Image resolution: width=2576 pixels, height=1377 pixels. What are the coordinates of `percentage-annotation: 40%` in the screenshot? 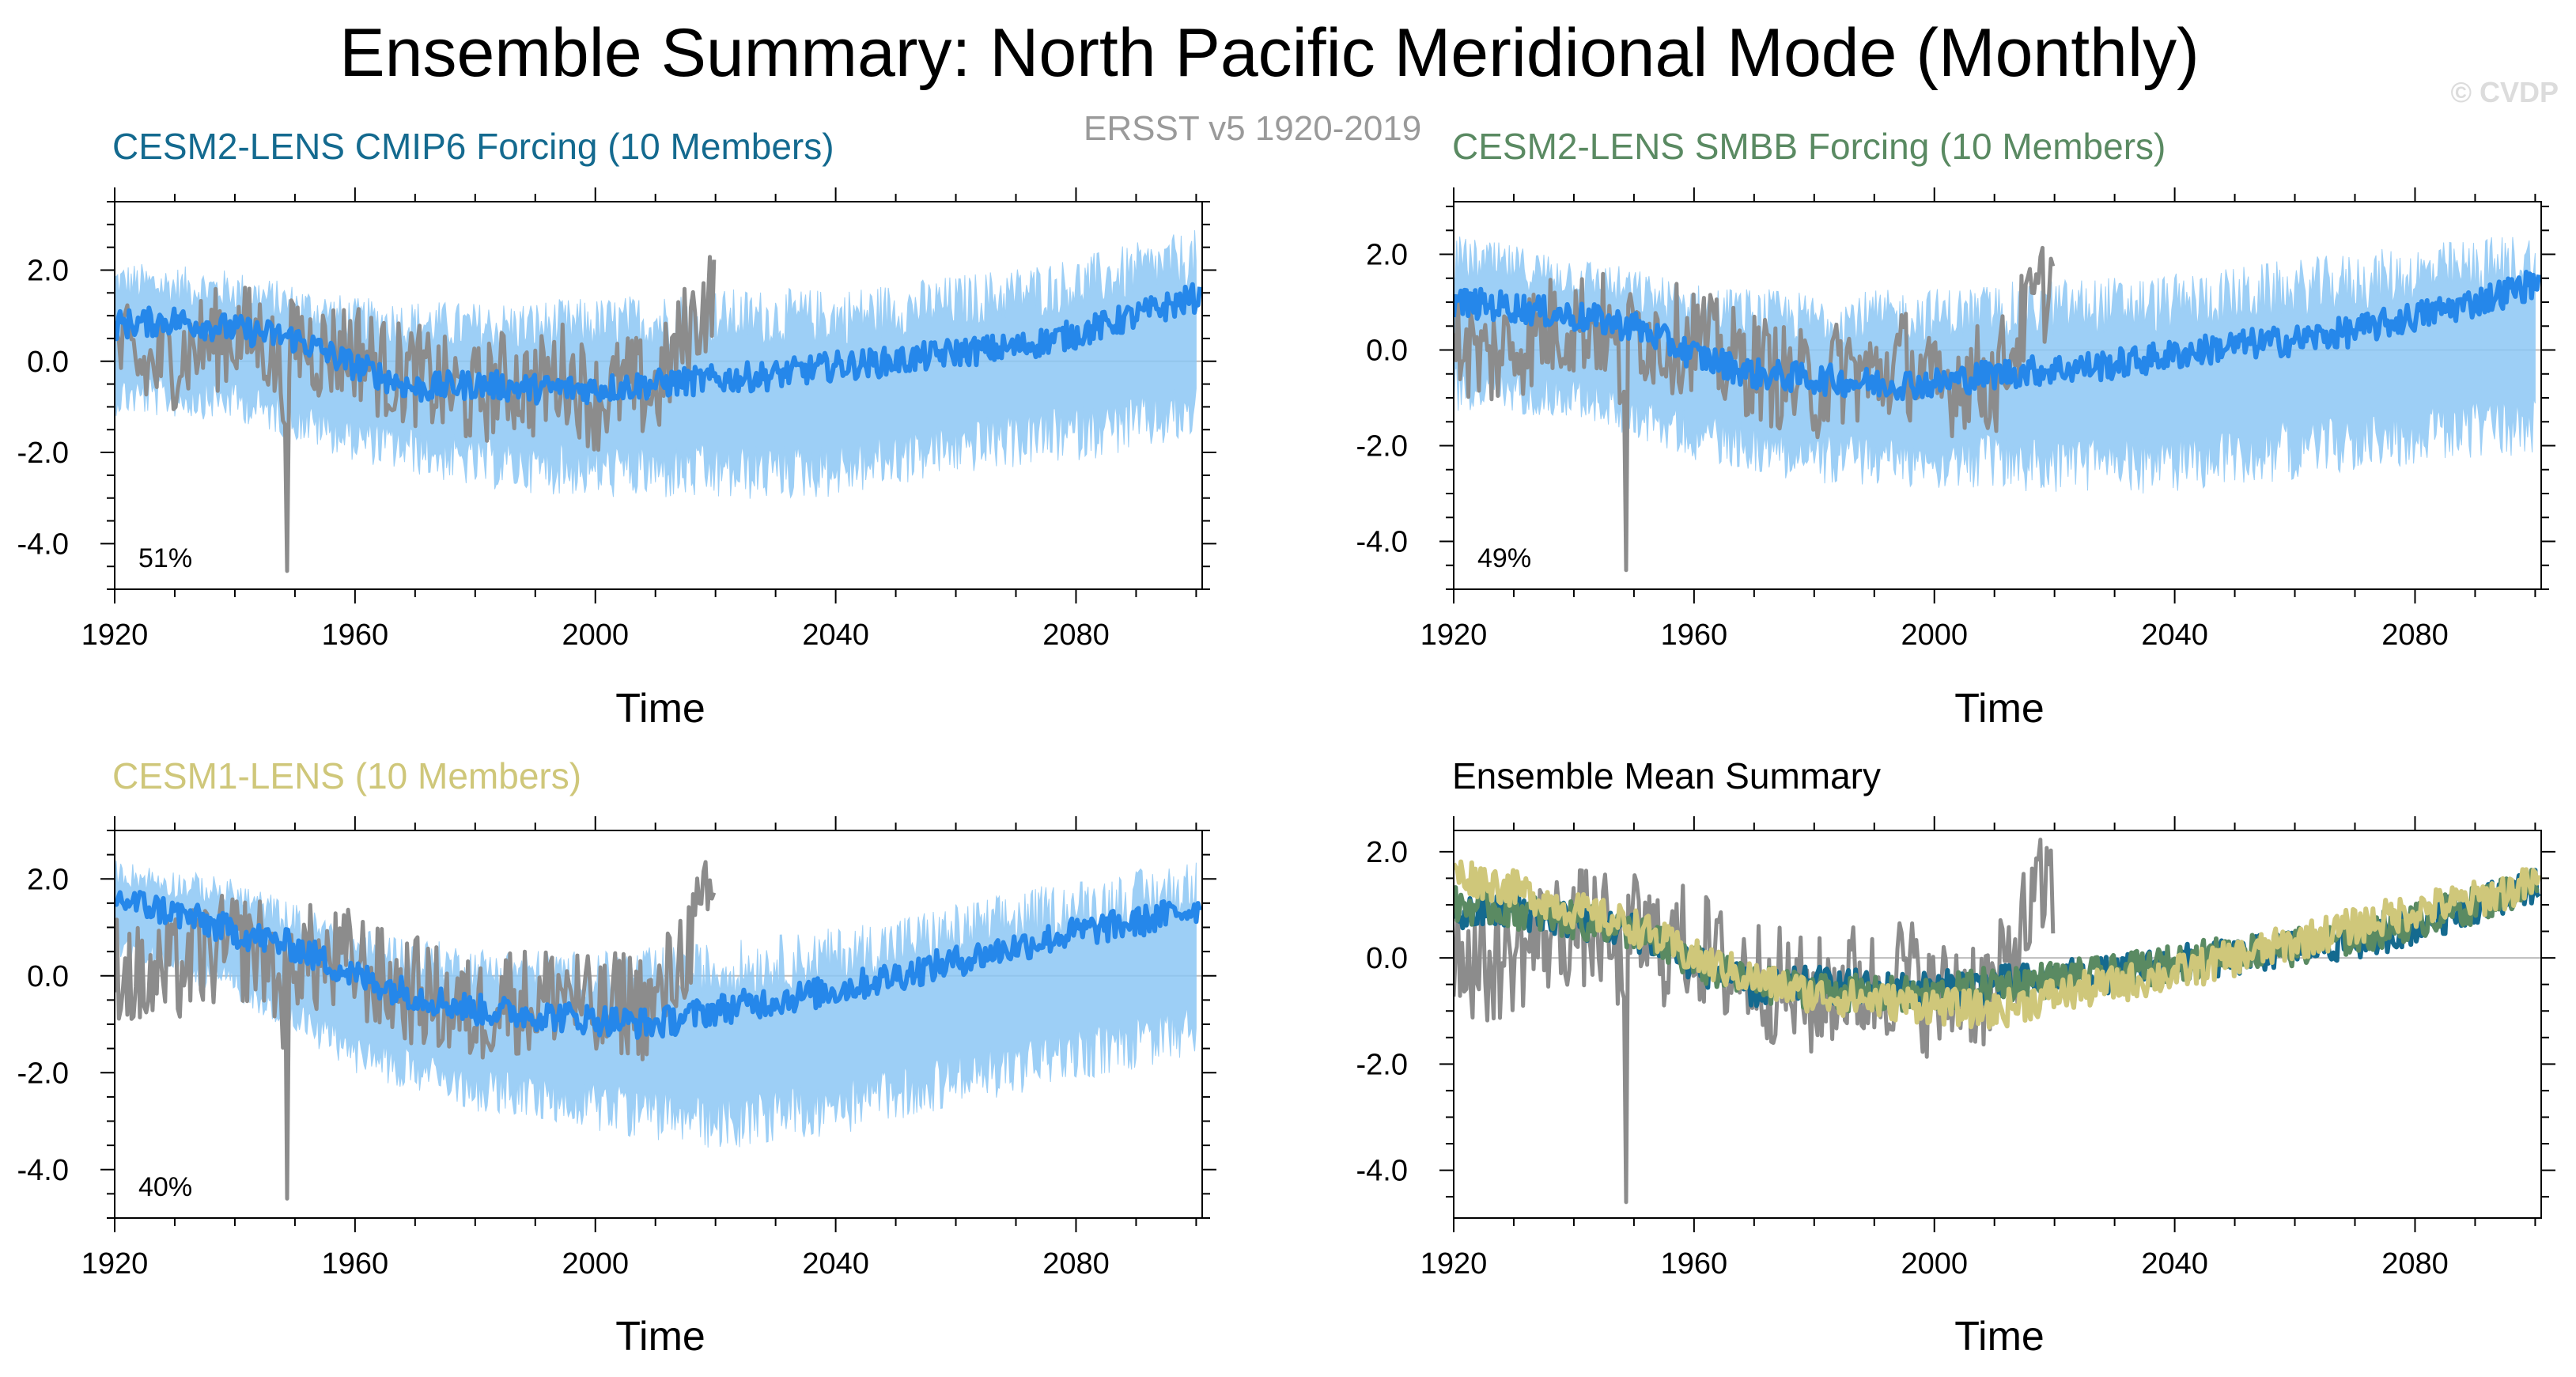 It's located at (165, 1187).